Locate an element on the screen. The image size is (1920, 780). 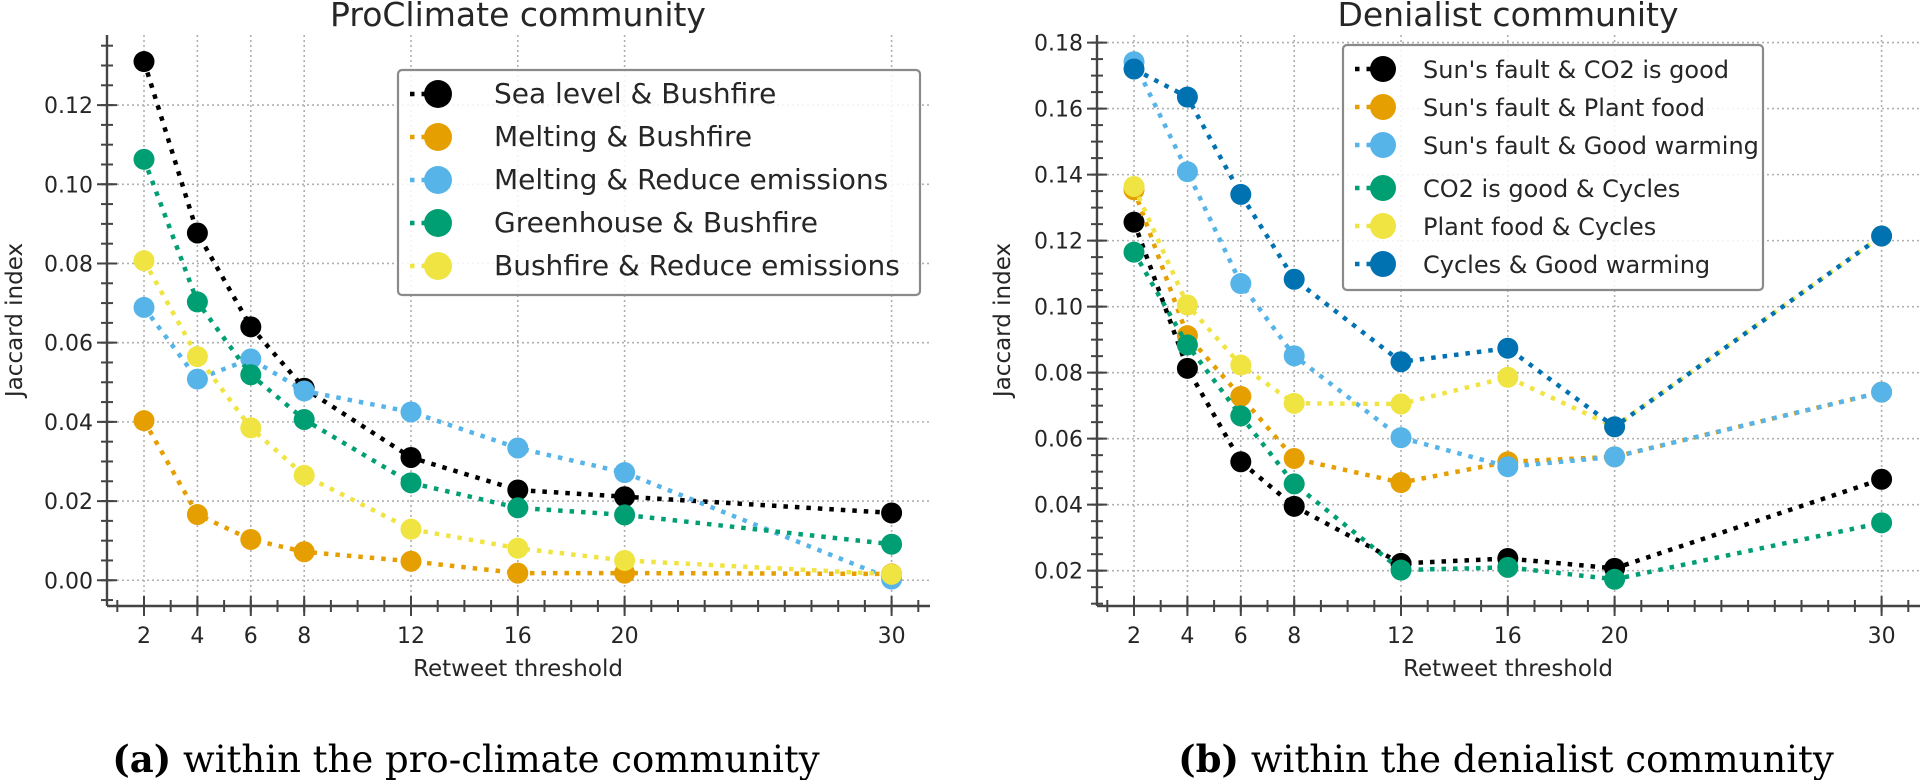
legend-item: Sun's fault & Good warming is located at coordinates (1557, 146).